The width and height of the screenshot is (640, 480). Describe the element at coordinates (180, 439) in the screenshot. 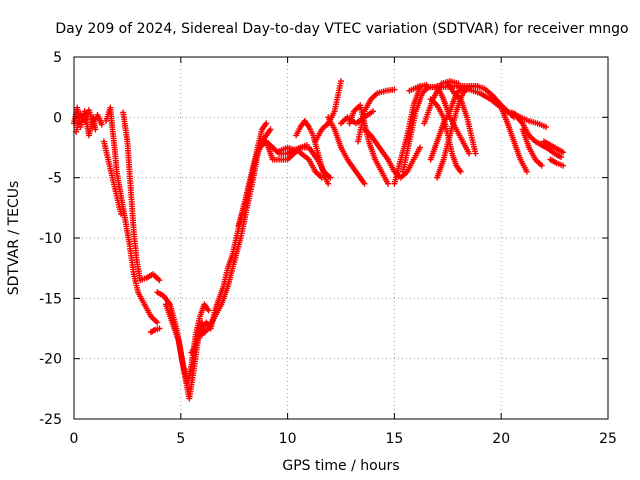

I see `x-tick-label: 5` at that location.